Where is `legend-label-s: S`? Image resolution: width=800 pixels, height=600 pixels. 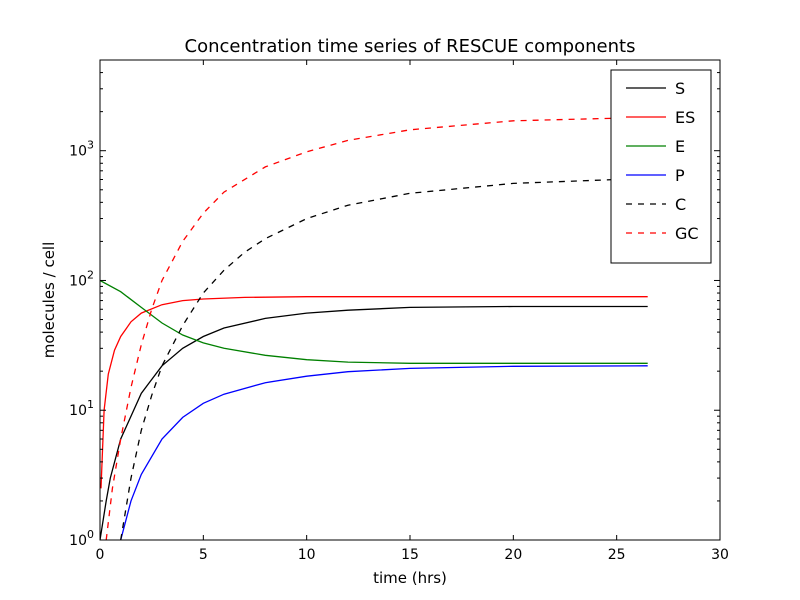
legend-label-s: S is located at coordinates (680, 88).